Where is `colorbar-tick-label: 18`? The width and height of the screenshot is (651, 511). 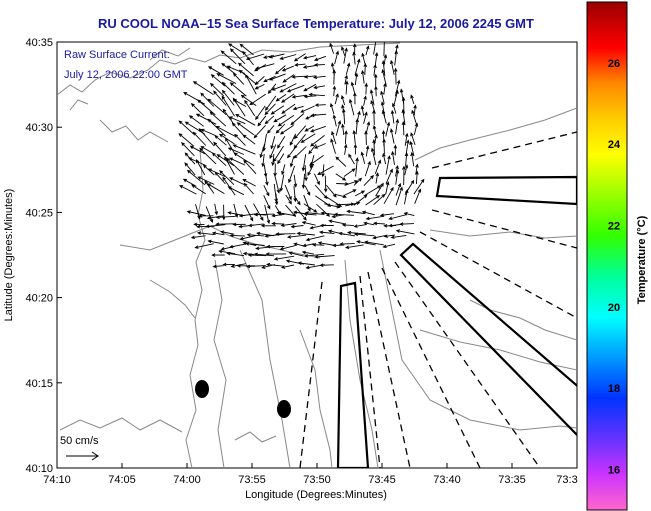 colorbar-tick-label: 18 is located at coordinates (614, 389).